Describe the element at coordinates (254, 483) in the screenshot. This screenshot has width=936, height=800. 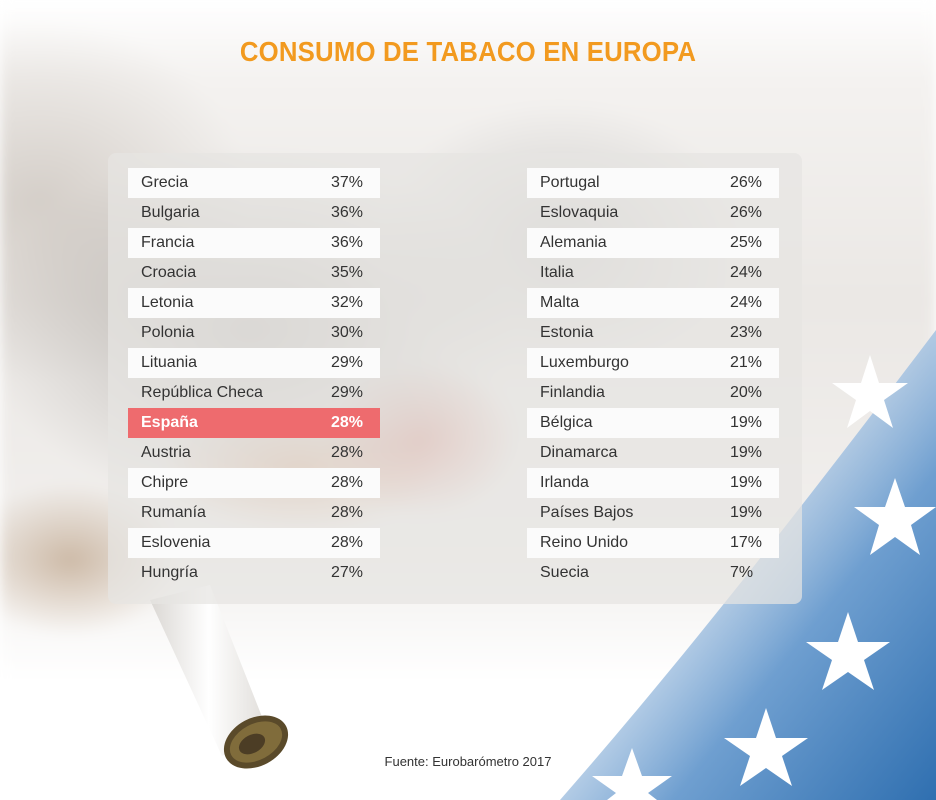
I see `table-row: Chipre 28%` at that location.